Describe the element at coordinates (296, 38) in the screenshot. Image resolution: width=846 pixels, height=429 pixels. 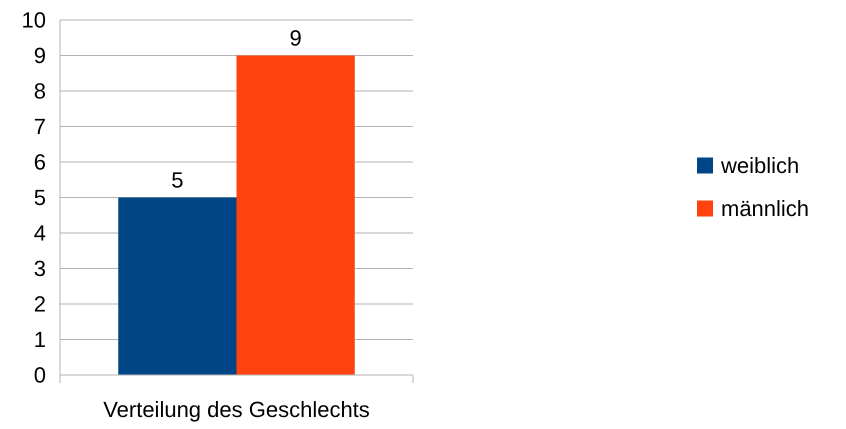
I see `data-label: 9` at that location.